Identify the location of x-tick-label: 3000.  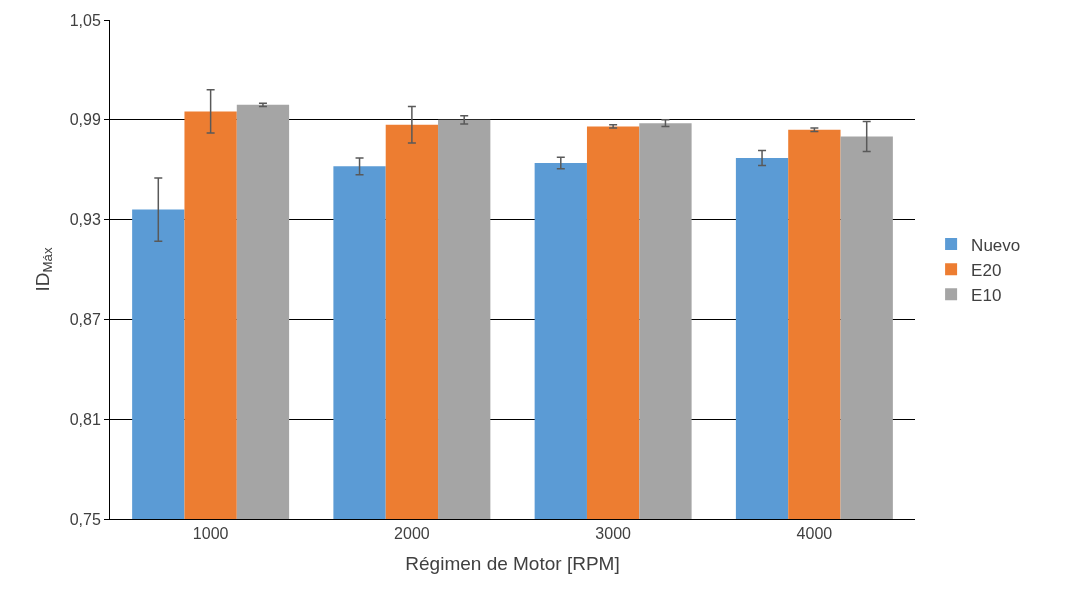
(613, 534).